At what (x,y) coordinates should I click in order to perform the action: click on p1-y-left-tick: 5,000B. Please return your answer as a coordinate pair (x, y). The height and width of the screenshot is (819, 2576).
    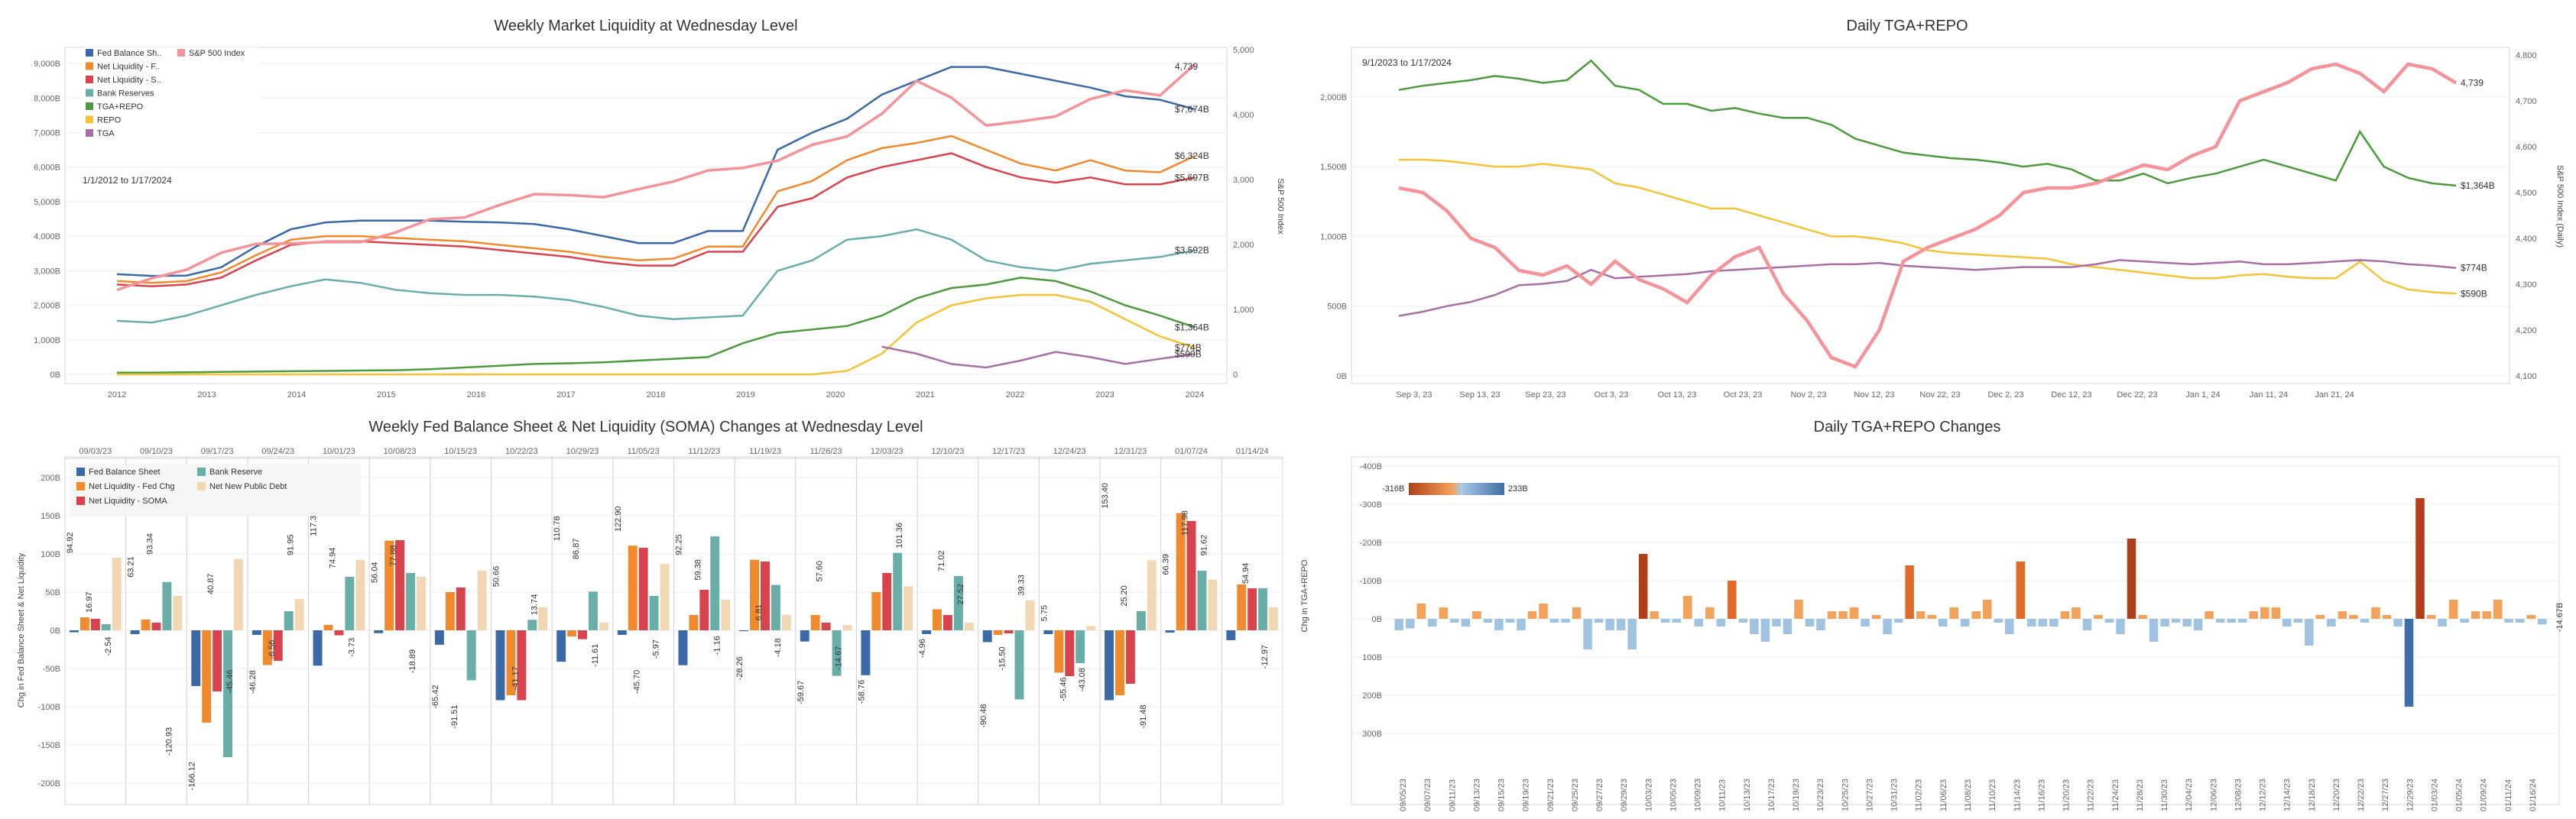
    Looking at the image, I should click on (47, 202).